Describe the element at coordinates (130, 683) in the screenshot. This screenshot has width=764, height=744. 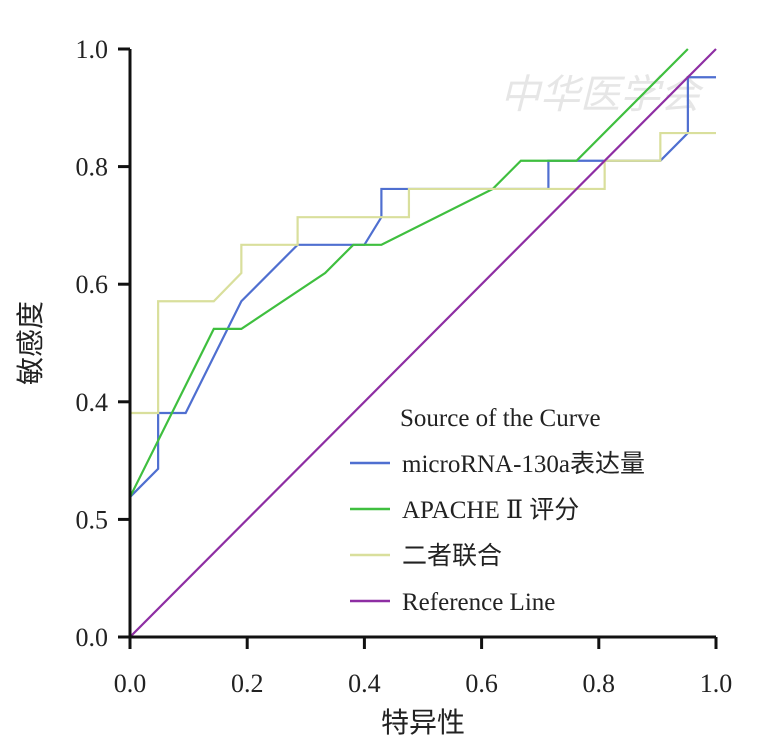
I see `x-tick-label: 0.0` at that location.